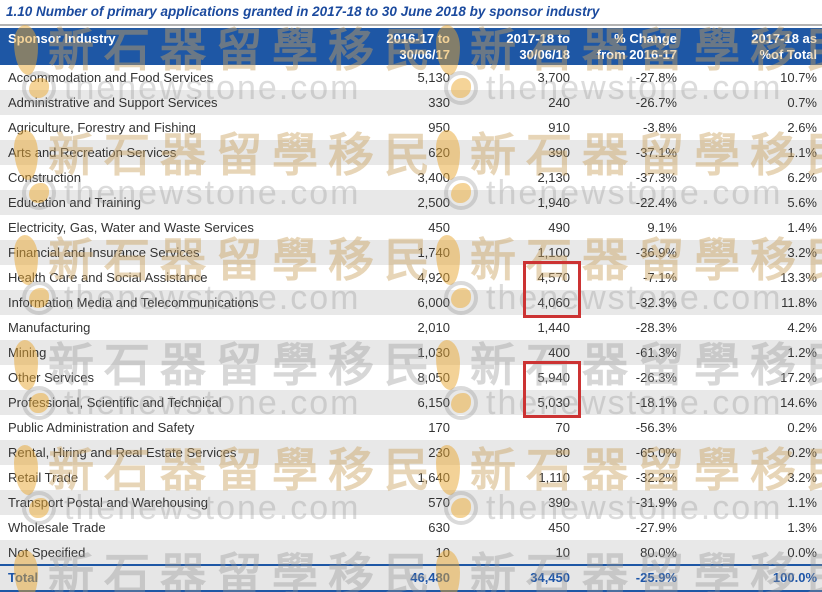  I want to click on cell-total-pct-of-total: 100.0%, so click(752, 578).